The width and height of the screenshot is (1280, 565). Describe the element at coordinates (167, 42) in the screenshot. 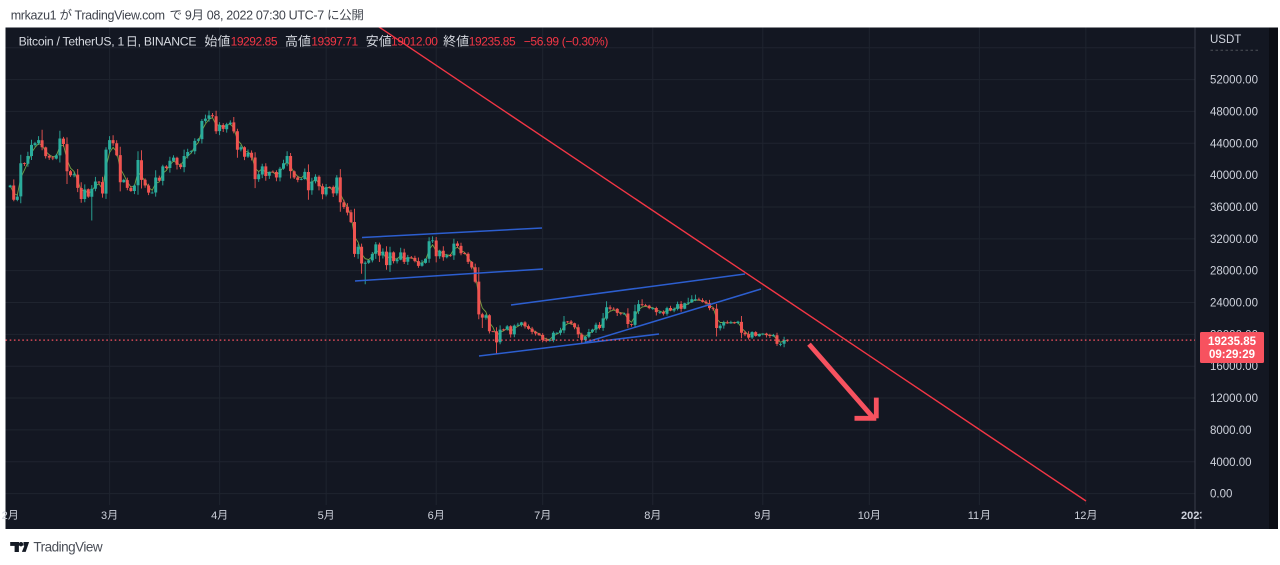

I see `svg-text: , BINANCE` at that location.